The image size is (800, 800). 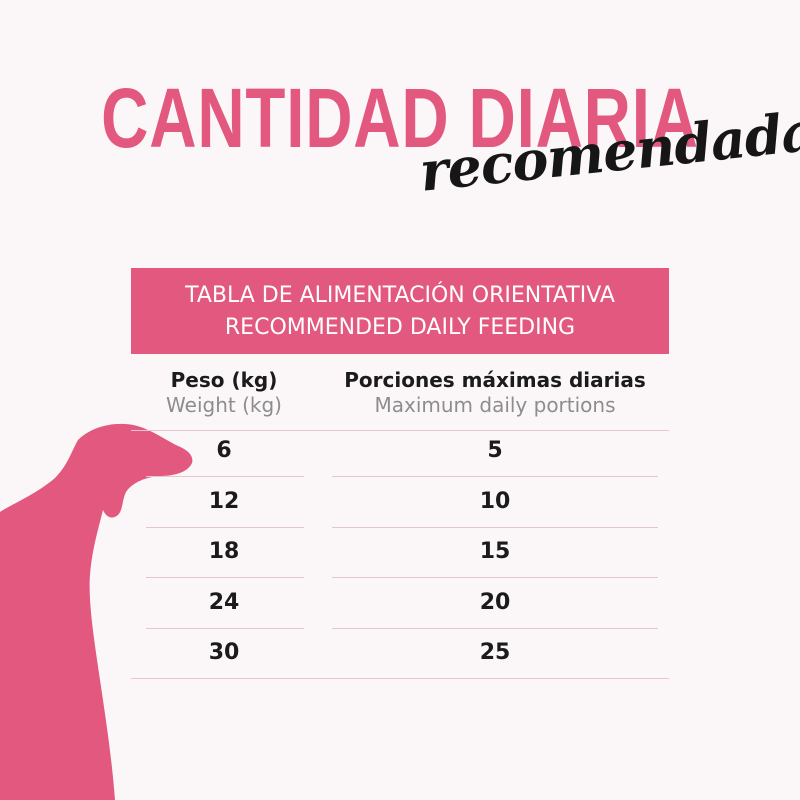 What do you see at coordinates (400, 430) in the screenshot?
I see `header-divider` at bounding box center [400, 430].